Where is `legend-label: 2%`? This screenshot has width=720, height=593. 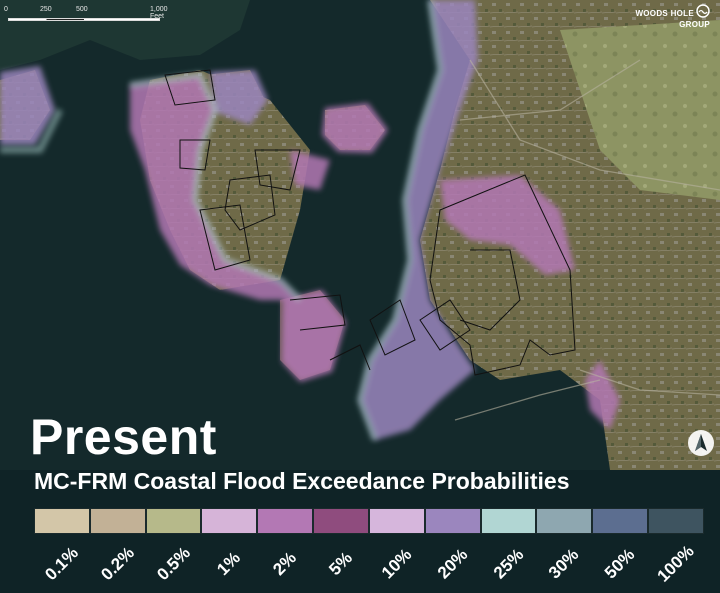
legend-label: 2% is located at coordinates (285, 564).